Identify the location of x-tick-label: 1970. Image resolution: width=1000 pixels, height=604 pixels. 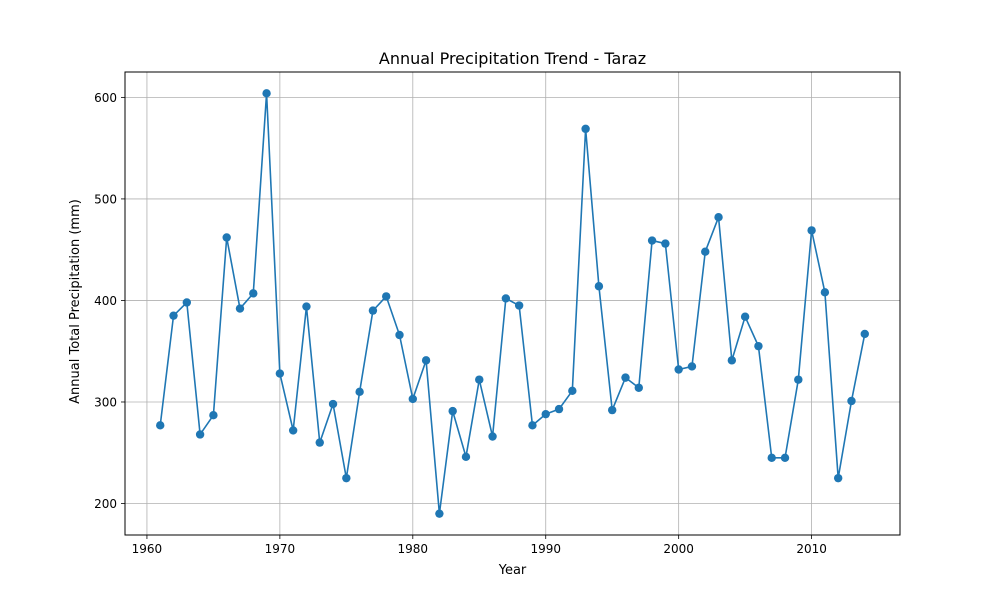
(280, 549).